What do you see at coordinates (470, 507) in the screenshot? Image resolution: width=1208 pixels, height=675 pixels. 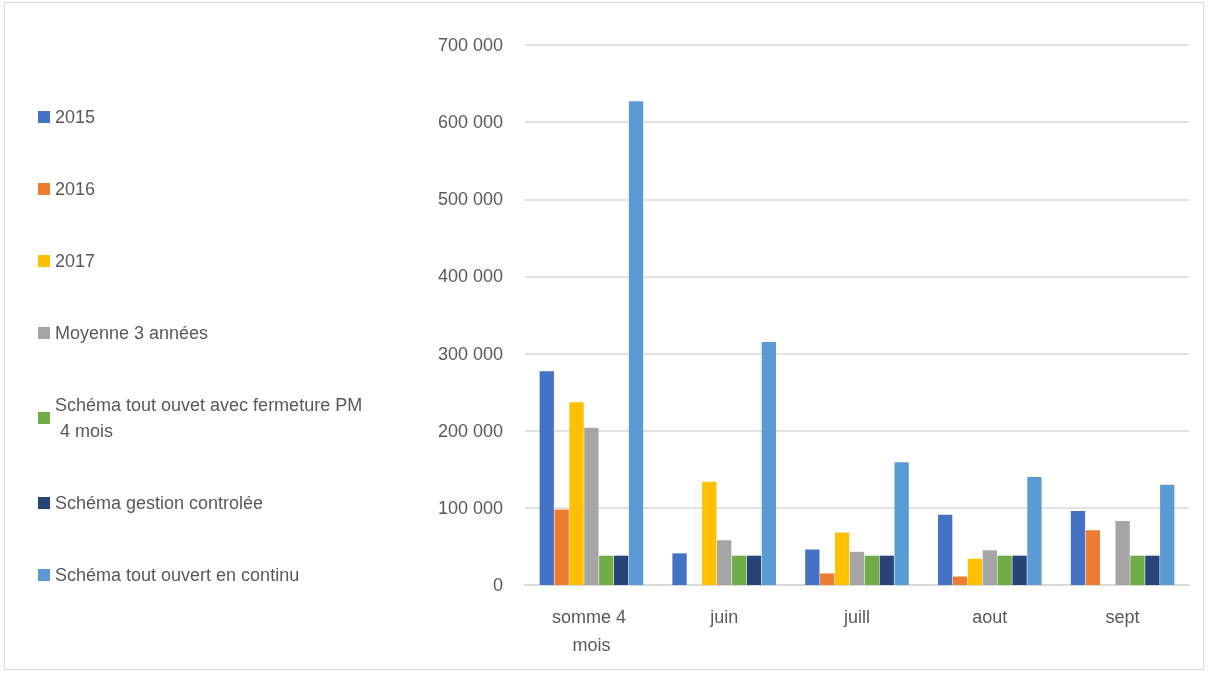 I see `y-tick-label: 100 000` at bounding box center [470, 507].